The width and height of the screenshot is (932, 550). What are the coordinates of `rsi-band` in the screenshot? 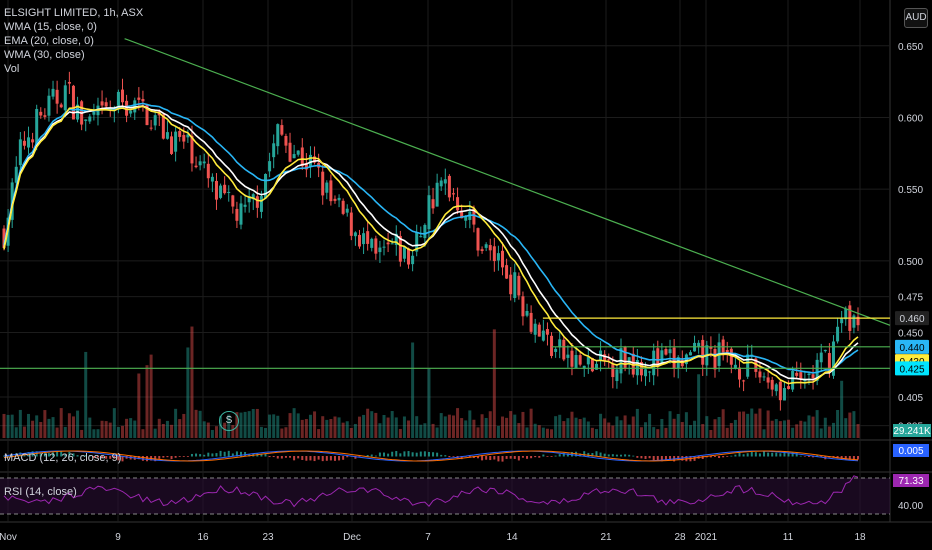 It's located at (445, 496).